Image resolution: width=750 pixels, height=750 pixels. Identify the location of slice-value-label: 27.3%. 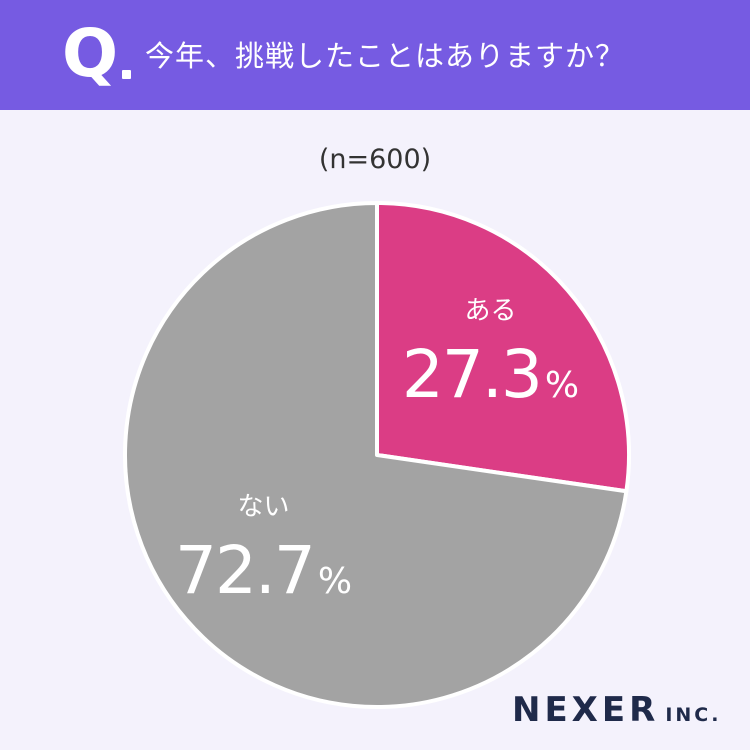
(490, 374).